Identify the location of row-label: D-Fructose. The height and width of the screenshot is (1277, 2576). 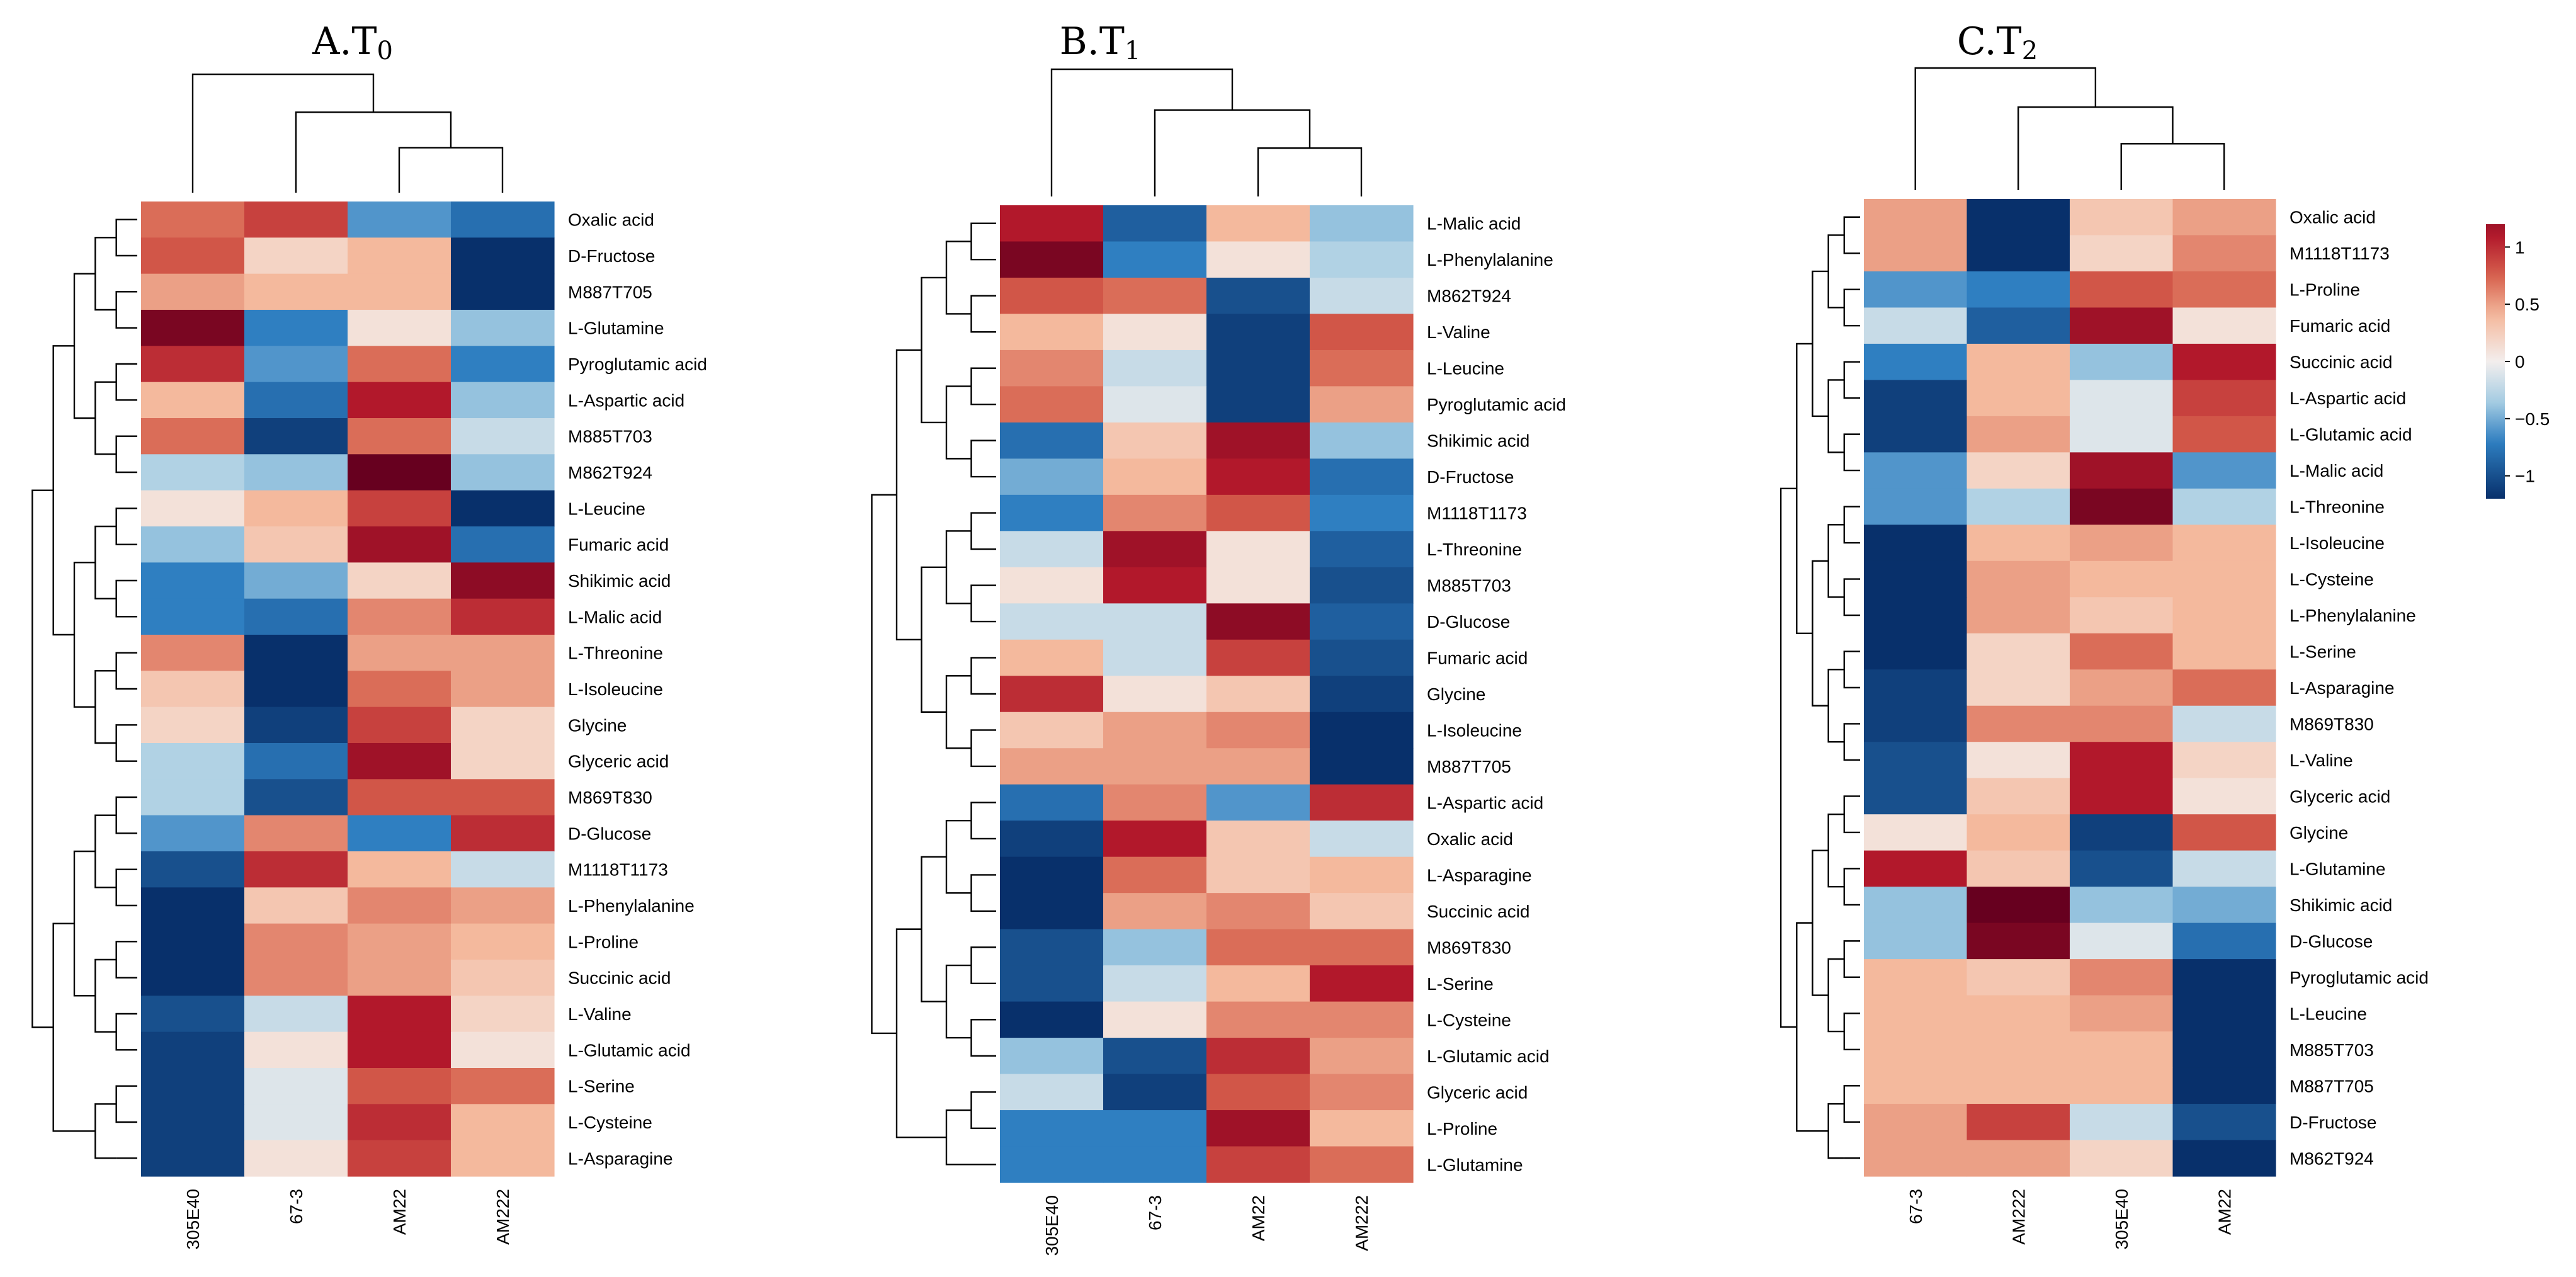
(1470, 477).